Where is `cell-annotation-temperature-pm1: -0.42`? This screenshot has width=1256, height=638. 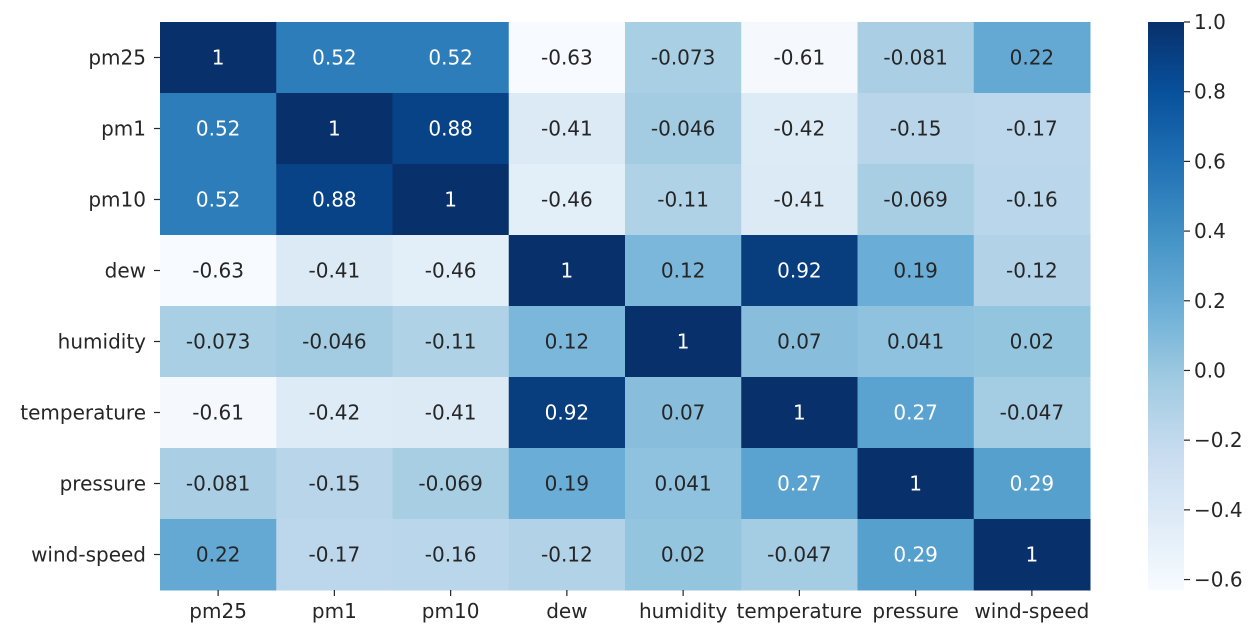 cell-annotation-temperature-pm1: -0.42 is located at coordinates (335, 413).